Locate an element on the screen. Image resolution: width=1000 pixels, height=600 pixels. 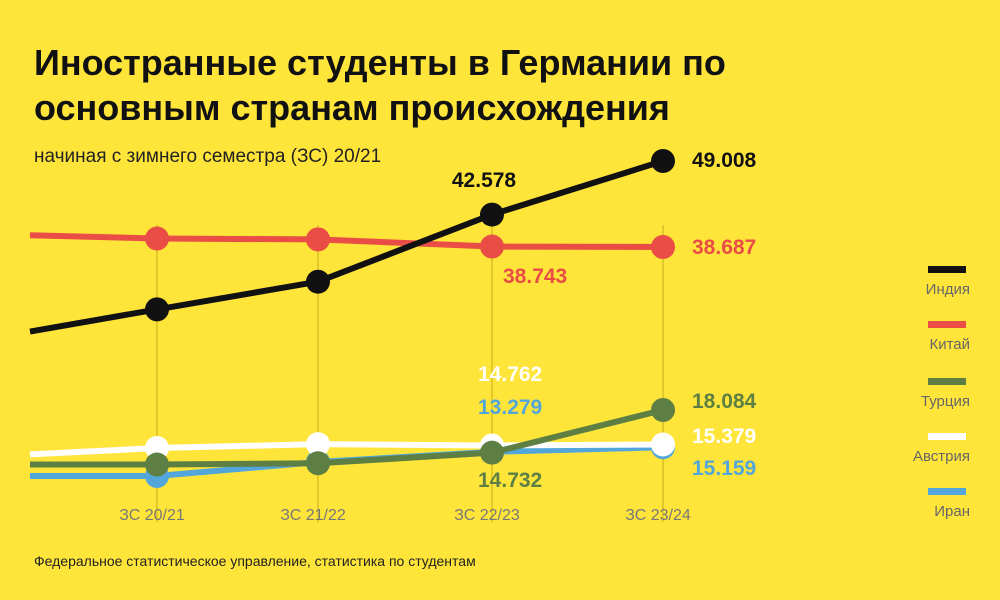
data-label: 42.578 is located at coordinates (484, 180).